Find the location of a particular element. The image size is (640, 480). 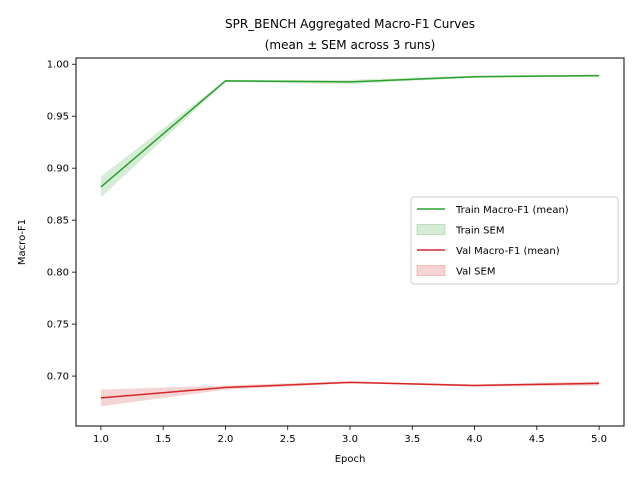

y-tick-label: 0.90 is located at coordinates (58, 169).